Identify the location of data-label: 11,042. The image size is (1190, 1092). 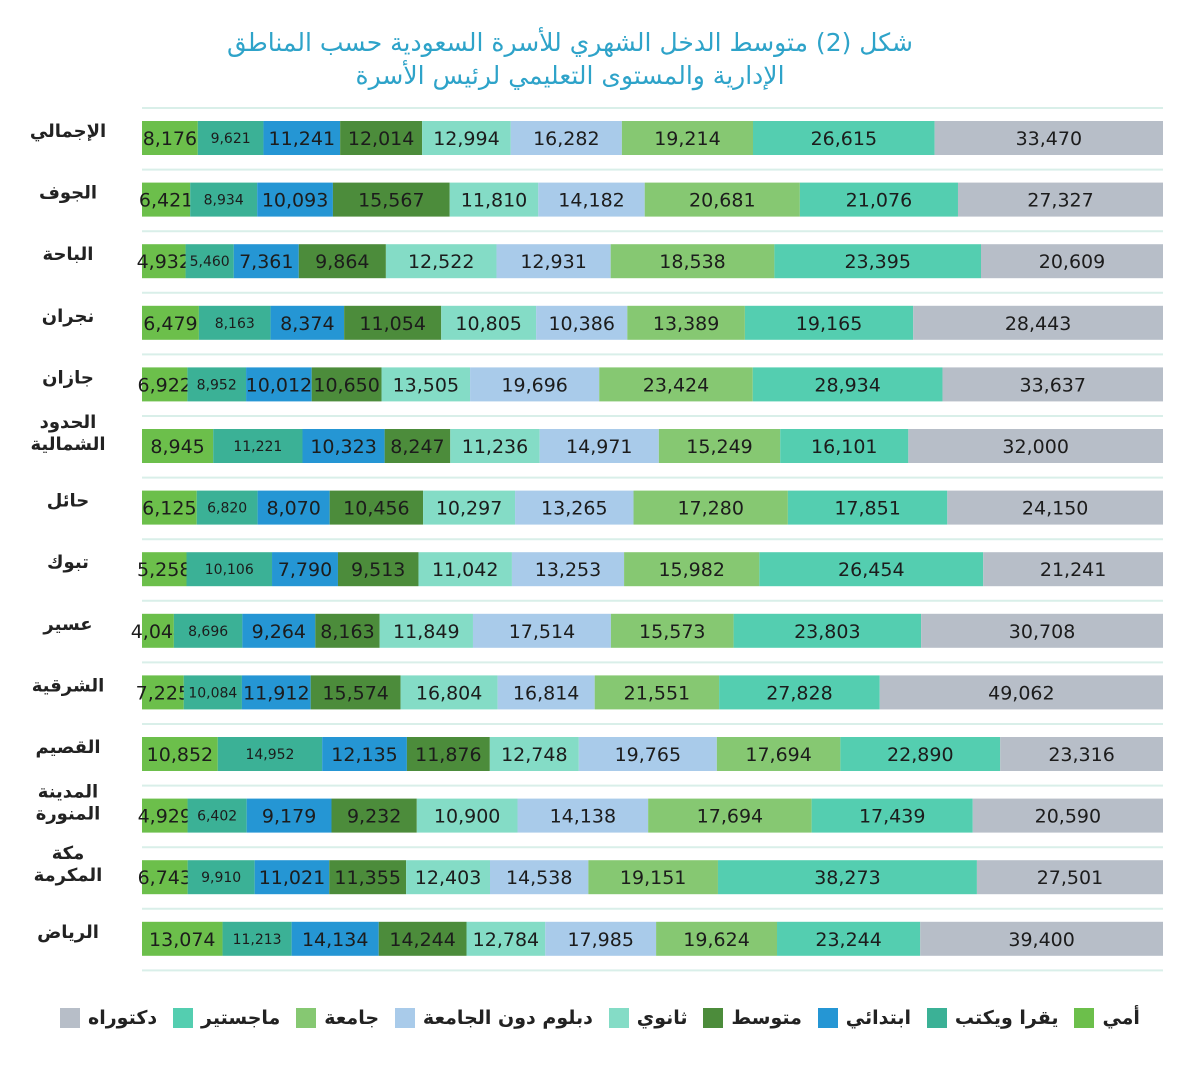
(465, 570).